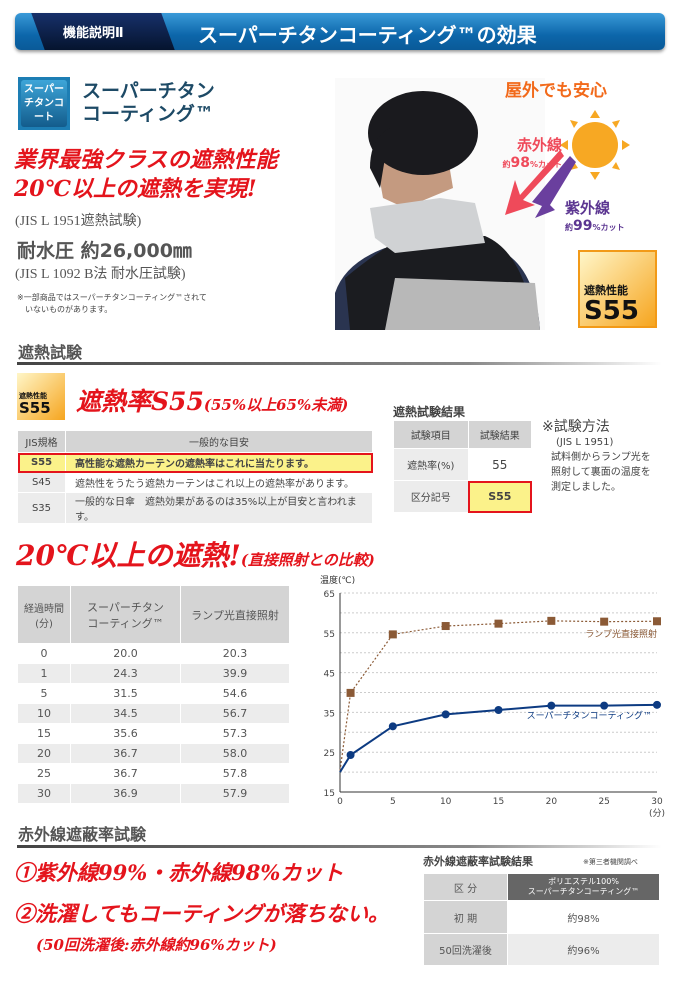  Describe the element at coordinates (446, 802) in the screenshot. I see `x-tick-label: 10` at that location.